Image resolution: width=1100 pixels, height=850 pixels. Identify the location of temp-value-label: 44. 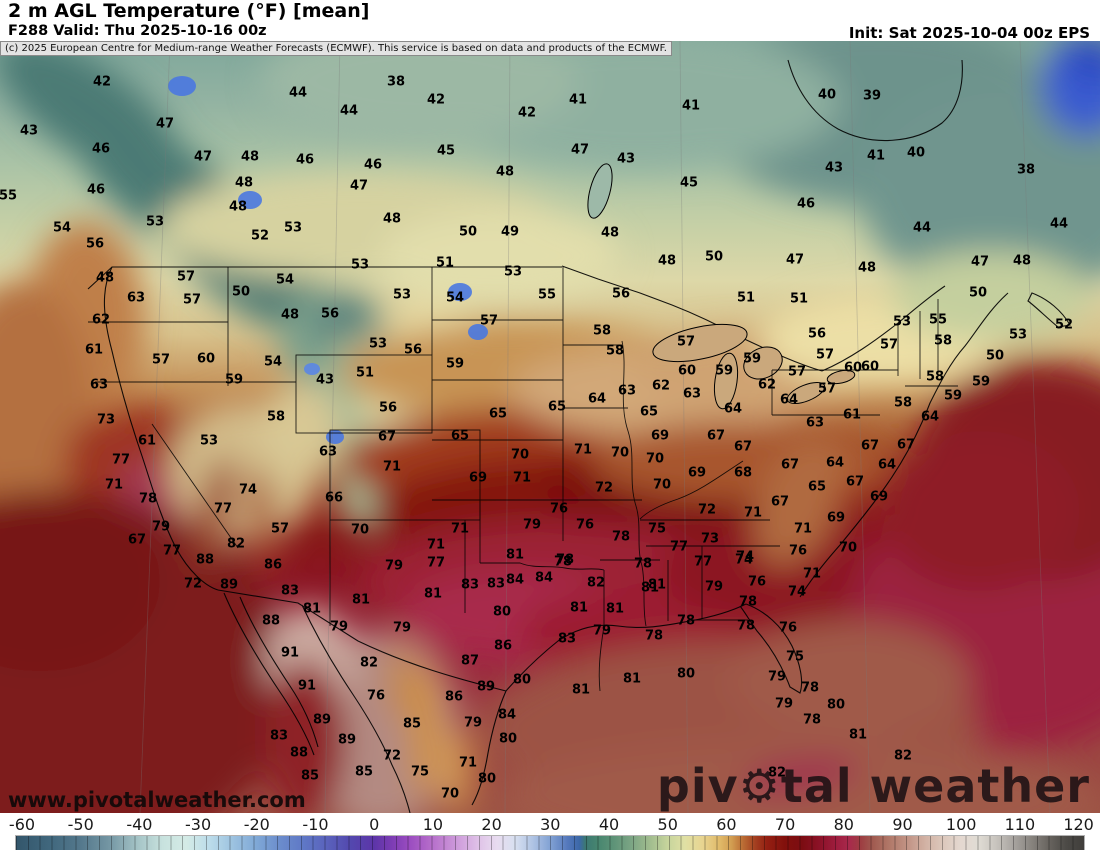
(349, 111).